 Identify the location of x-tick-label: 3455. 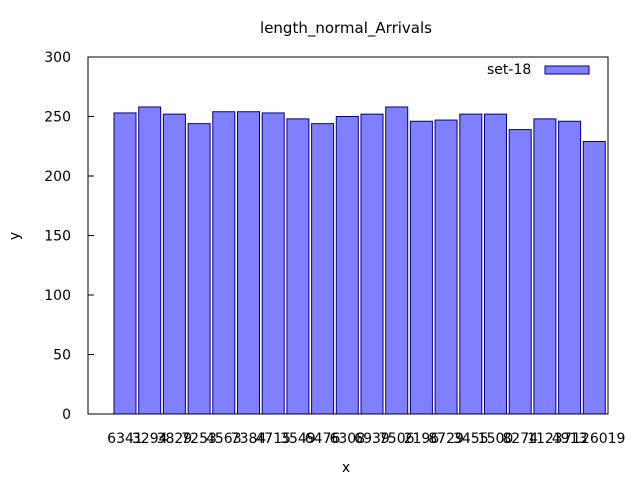
(471, 439).